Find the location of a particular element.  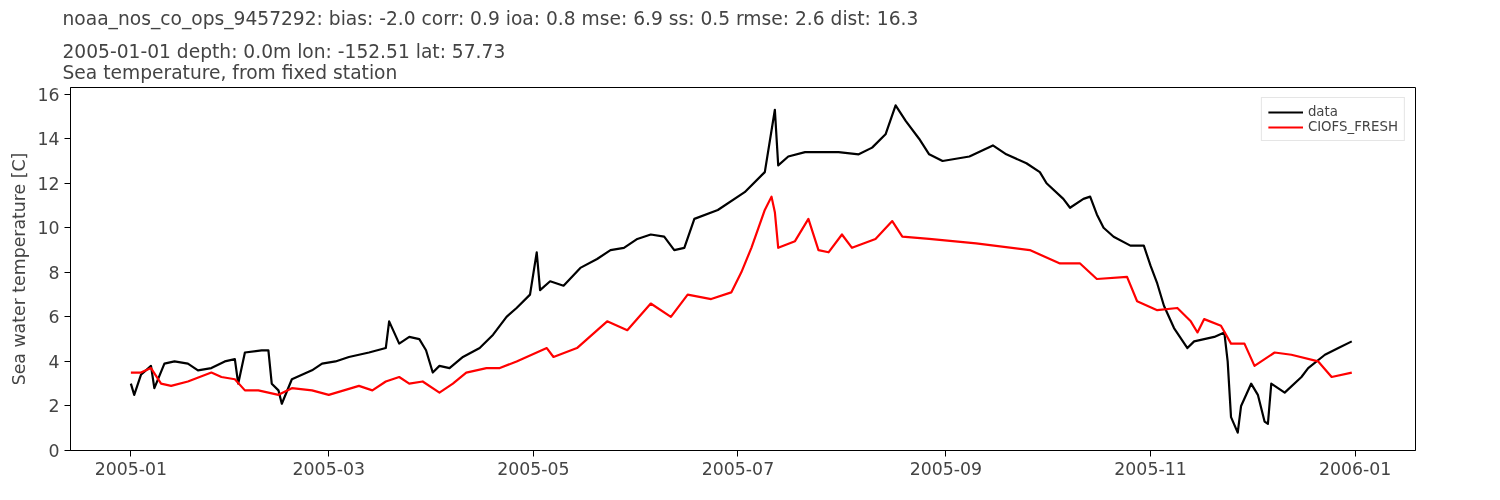

y-tick-label: 12 is located at coordinates (48, 183).